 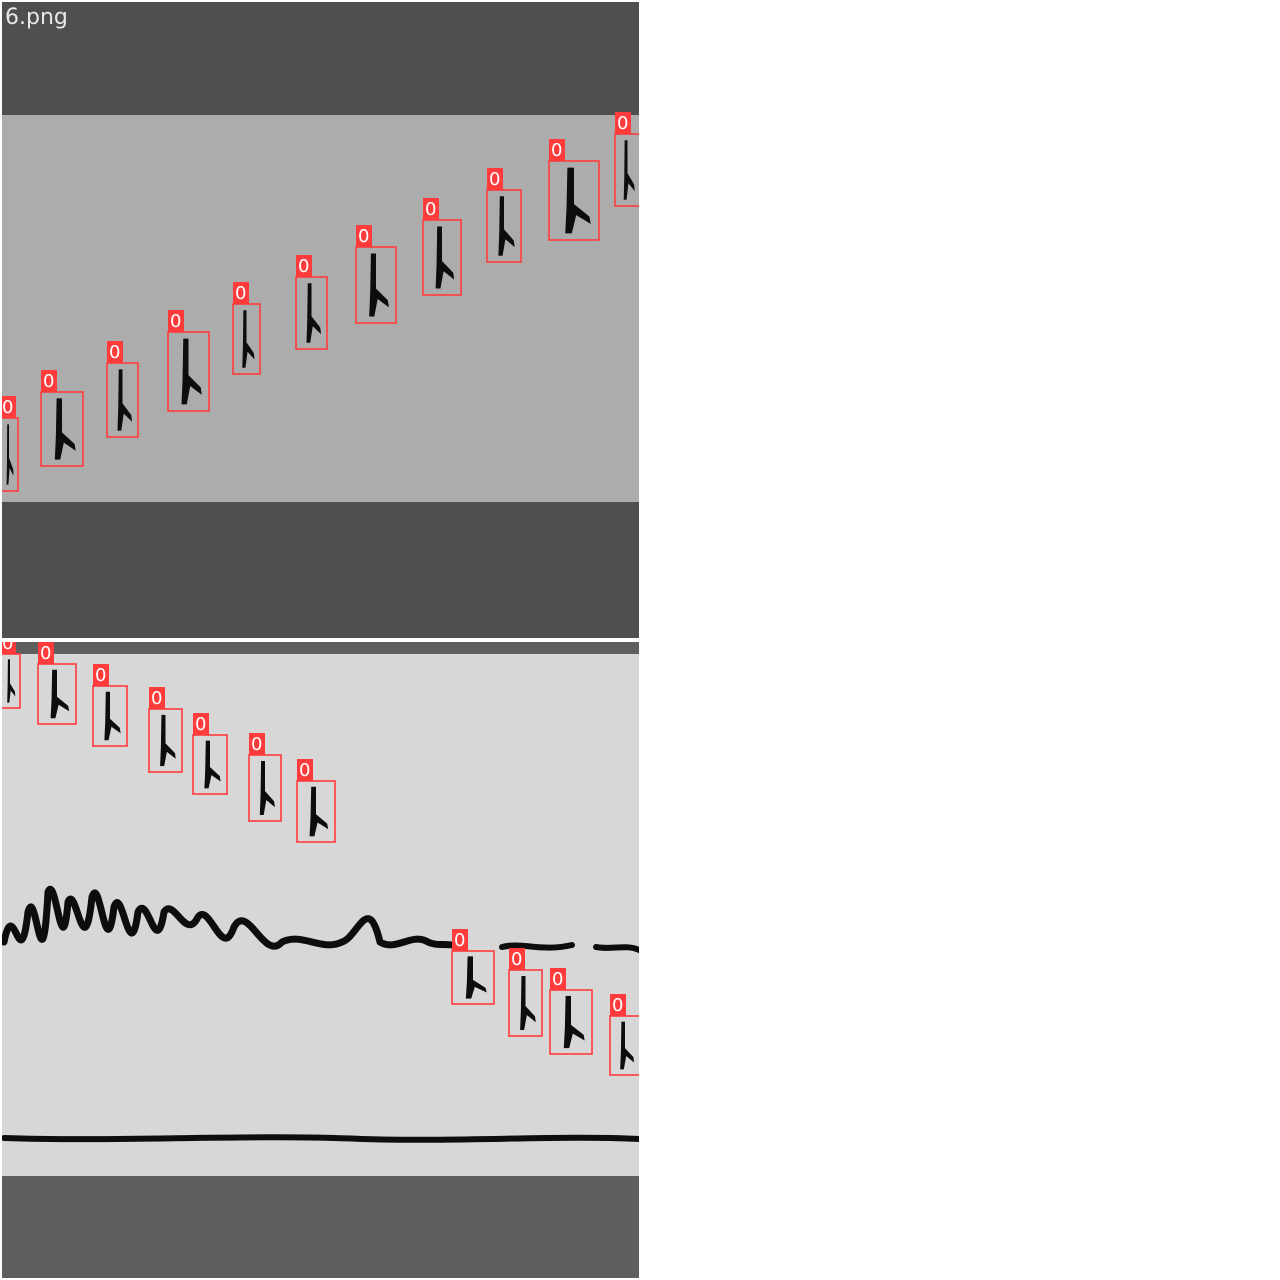 I want to click on ink-stroke-wave, so click(x=232, y=918).